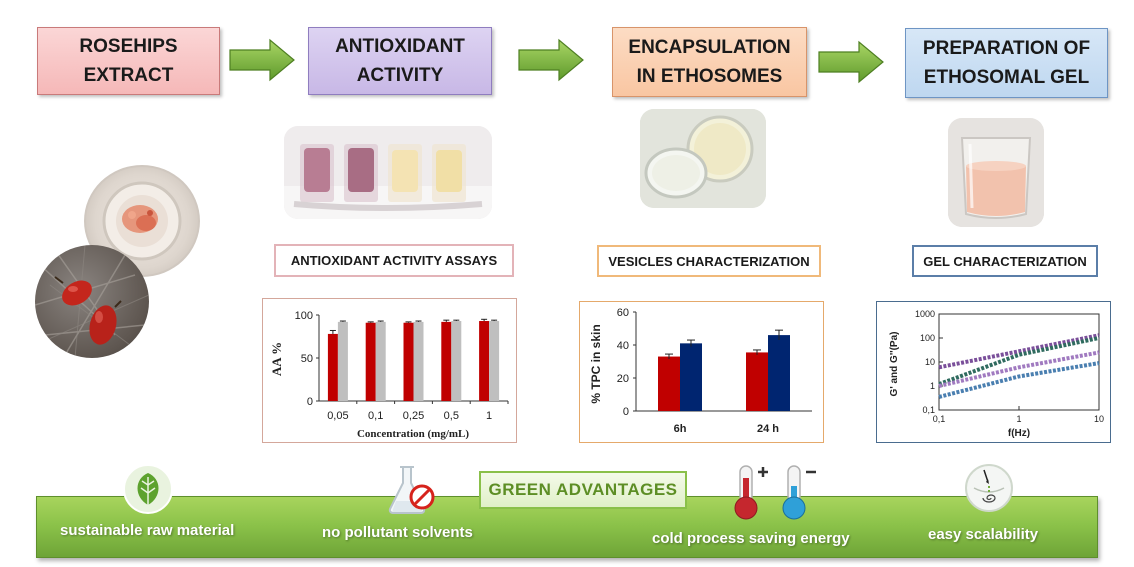 The height and width of the screenshot is (567, 1134). Describe the element at coordinates (1005, 261) in the screenshot. I see `label-gel-characterization: GEL CHARACTERIZATION` at that location.